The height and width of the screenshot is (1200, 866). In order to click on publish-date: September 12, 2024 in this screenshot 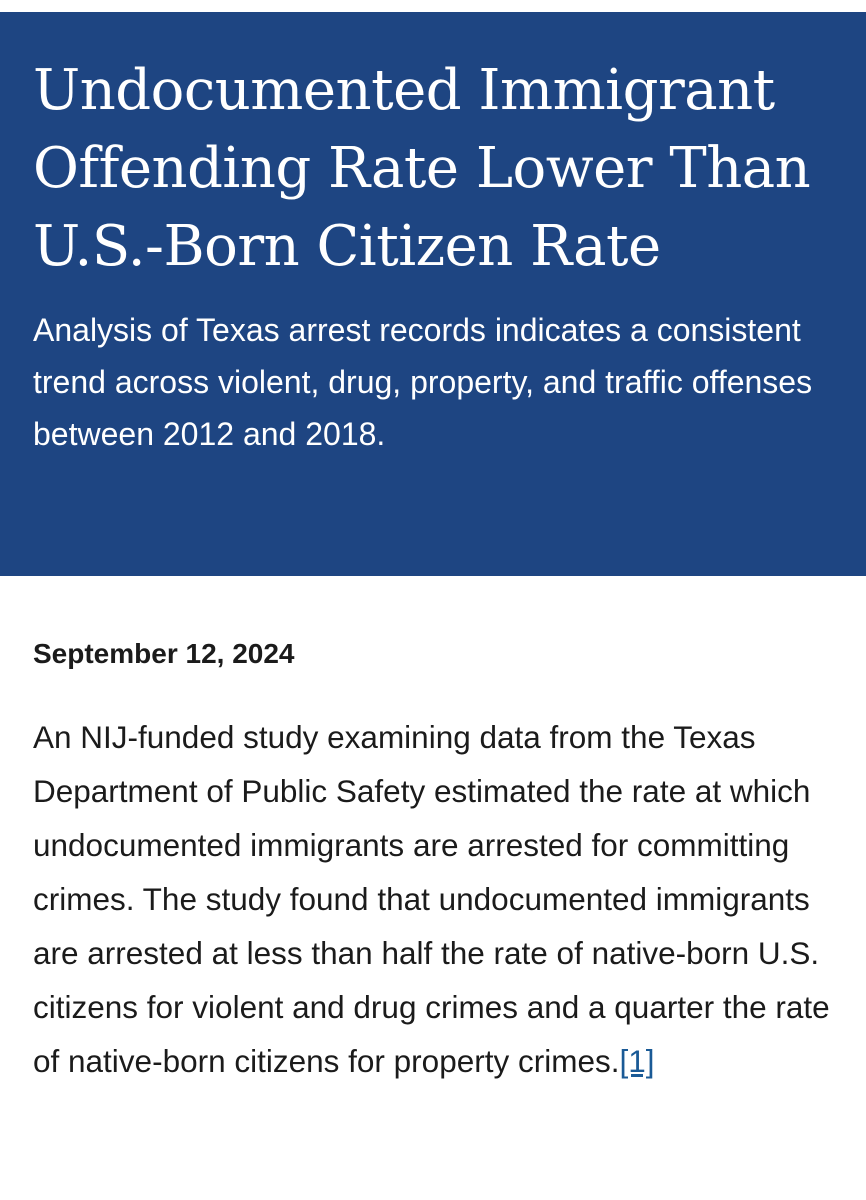, I will do `click(164, 653)`.